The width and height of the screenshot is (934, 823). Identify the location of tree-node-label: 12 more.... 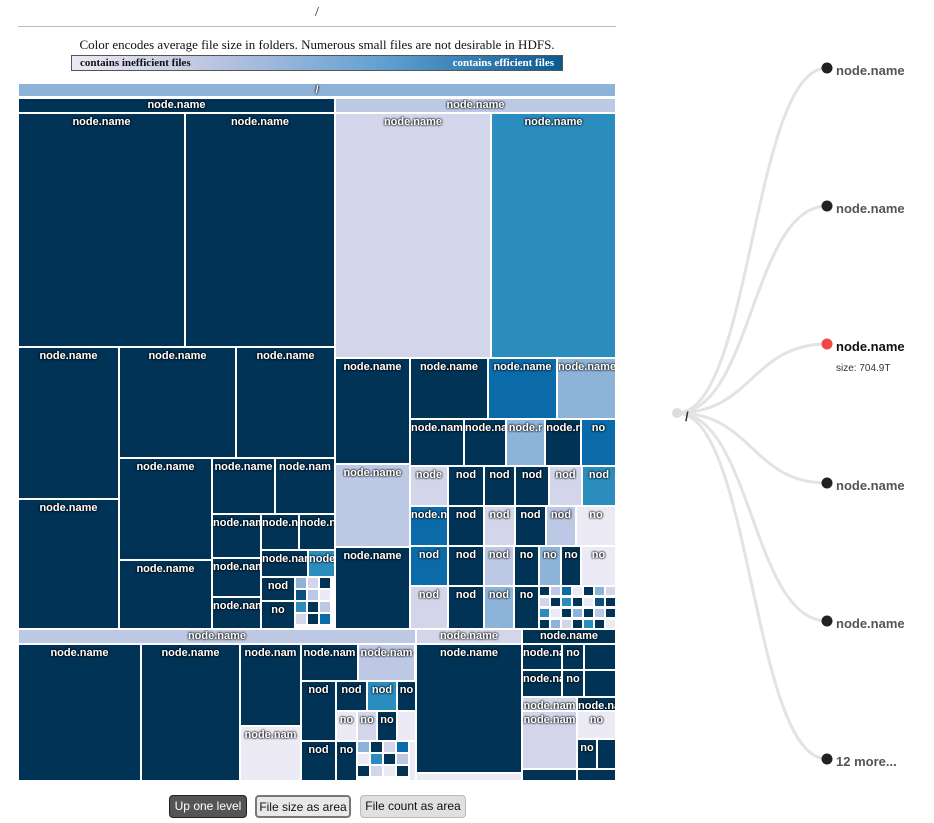
(866, 761).